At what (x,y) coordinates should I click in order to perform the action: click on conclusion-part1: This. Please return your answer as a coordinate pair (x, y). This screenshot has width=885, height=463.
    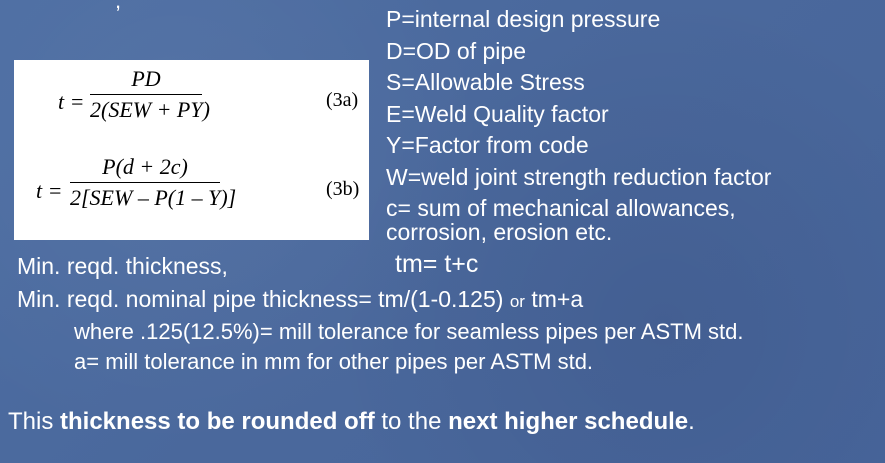
    Looking at the image, I should click on (34, 421).